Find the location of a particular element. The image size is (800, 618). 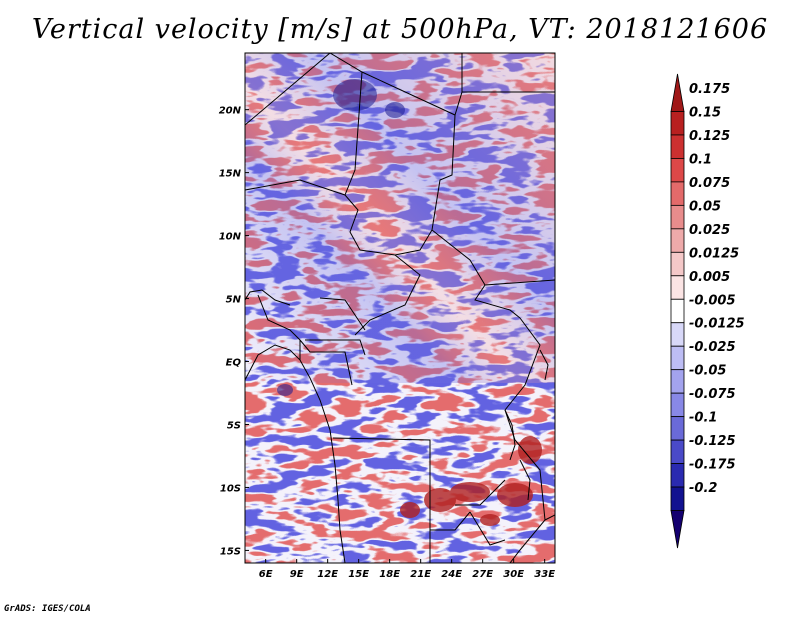

coastline is located at coordinates (295, 426).